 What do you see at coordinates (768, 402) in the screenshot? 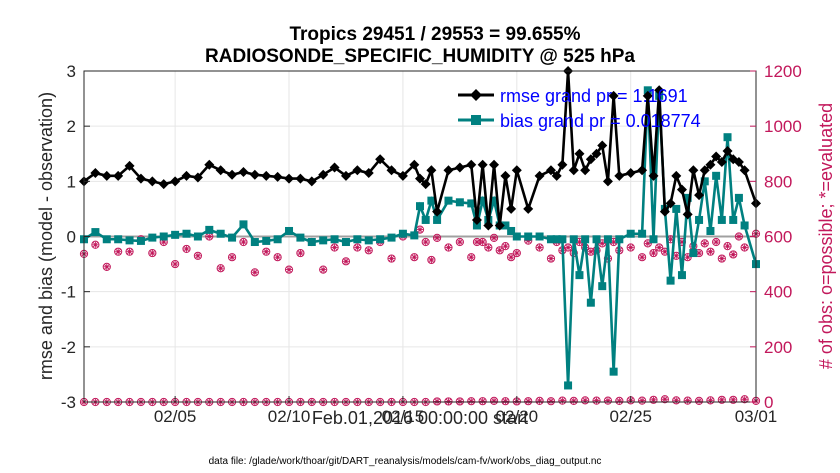
I see `y2-tick-label: 0` at bounding box center [768, 402].